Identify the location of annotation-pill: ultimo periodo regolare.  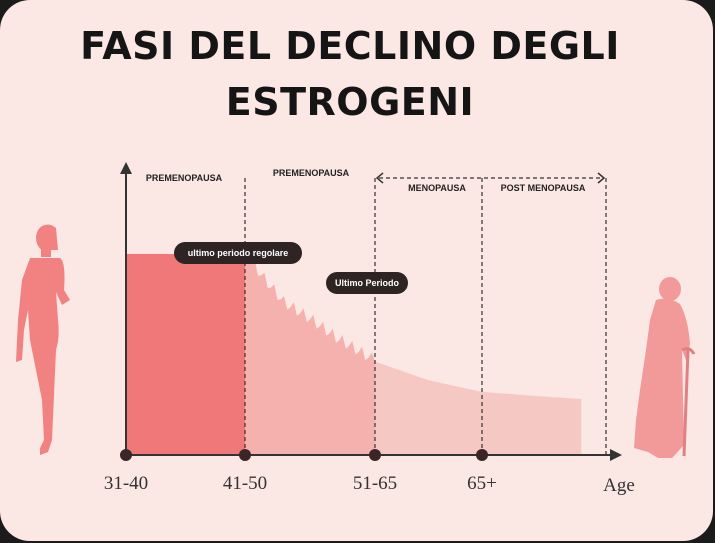
(238, 253).